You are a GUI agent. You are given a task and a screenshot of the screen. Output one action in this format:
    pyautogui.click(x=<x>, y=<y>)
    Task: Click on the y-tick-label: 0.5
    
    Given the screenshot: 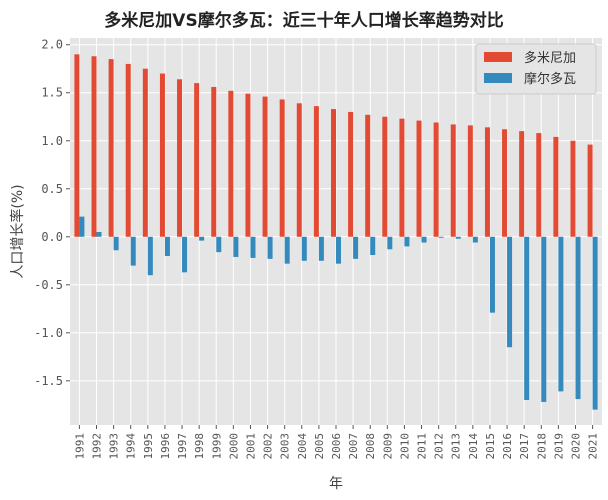 What is the action you would take?
    pyautogui.click(x=52, y=189)
    